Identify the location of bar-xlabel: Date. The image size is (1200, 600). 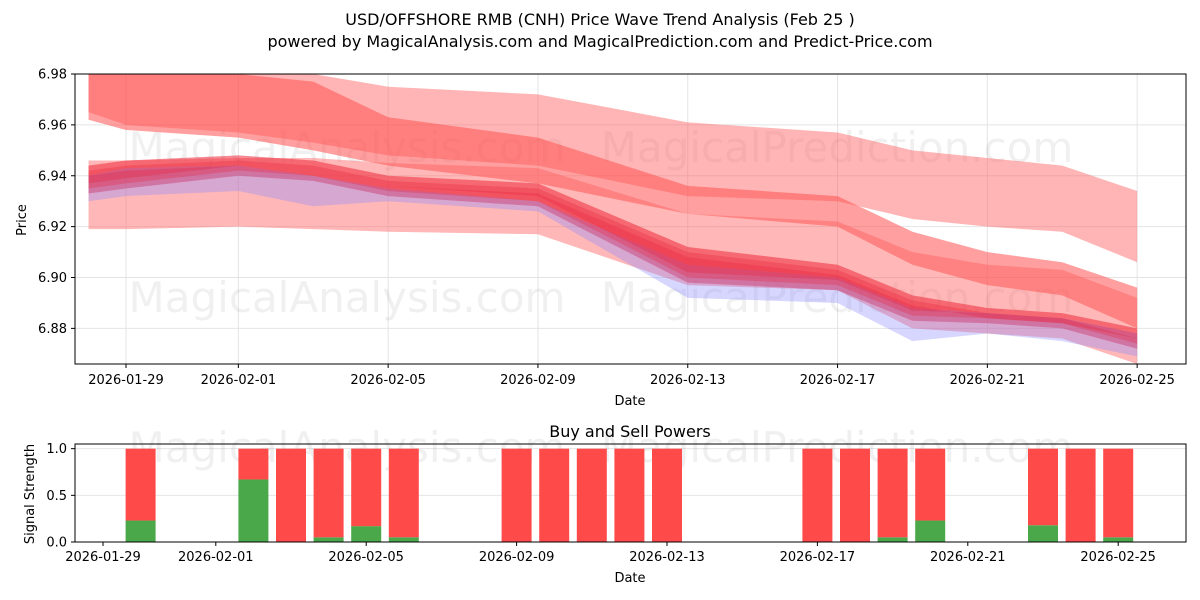
(629, 578).